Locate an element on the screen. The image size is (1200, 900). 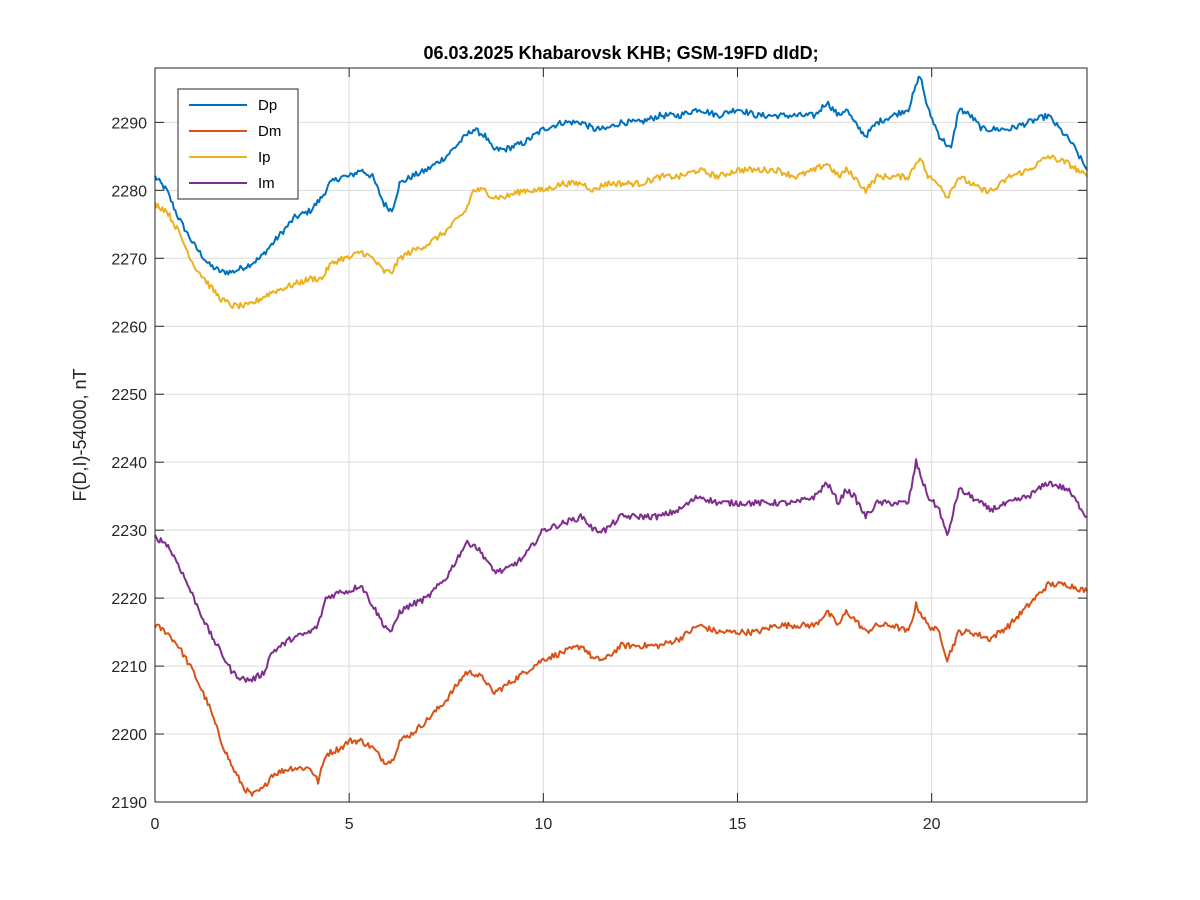
x-tick-label: 0 is located at coordinates (155, 824).